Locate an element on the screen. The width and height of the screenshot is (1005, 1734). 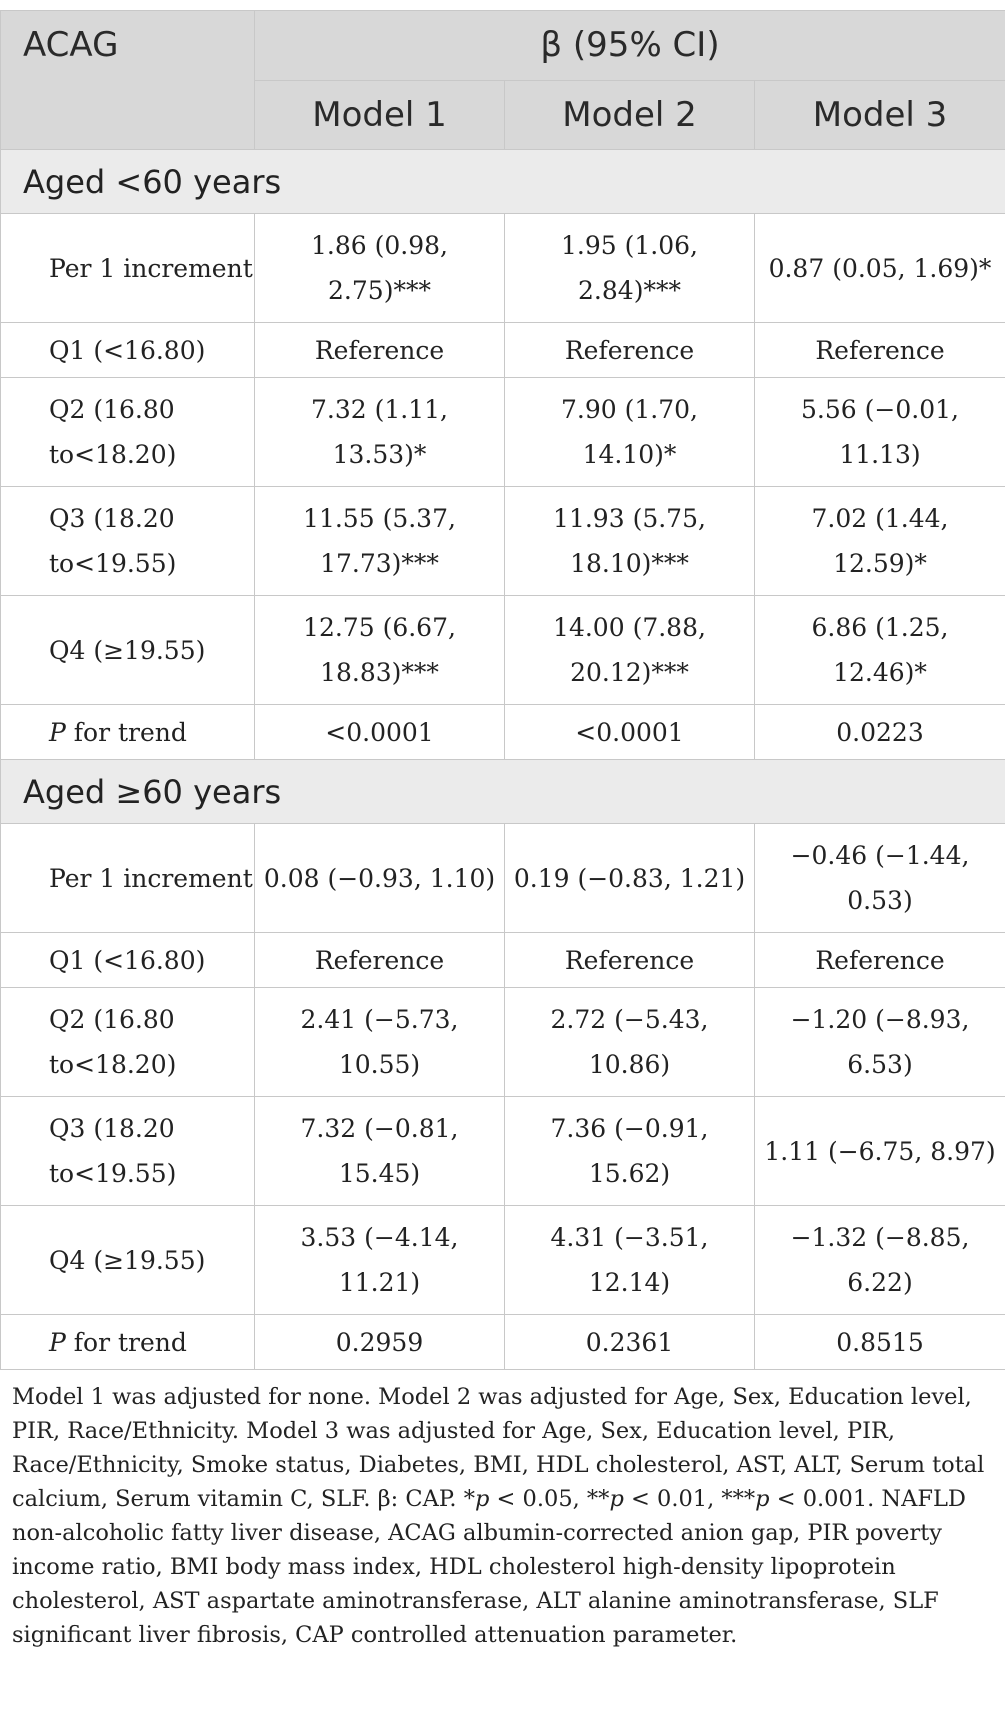
cell-value: 0.2361 is located at coordinates (629, 1342).